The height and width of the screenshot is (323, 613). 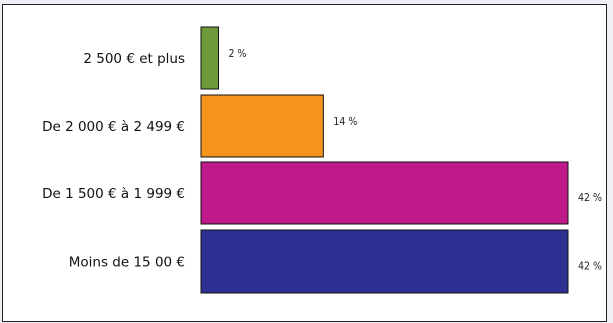 What do you see at coordinates (237, 54) in the screenshot?
I see `value-label-0: 2 %` at bounding box center [237, 54].